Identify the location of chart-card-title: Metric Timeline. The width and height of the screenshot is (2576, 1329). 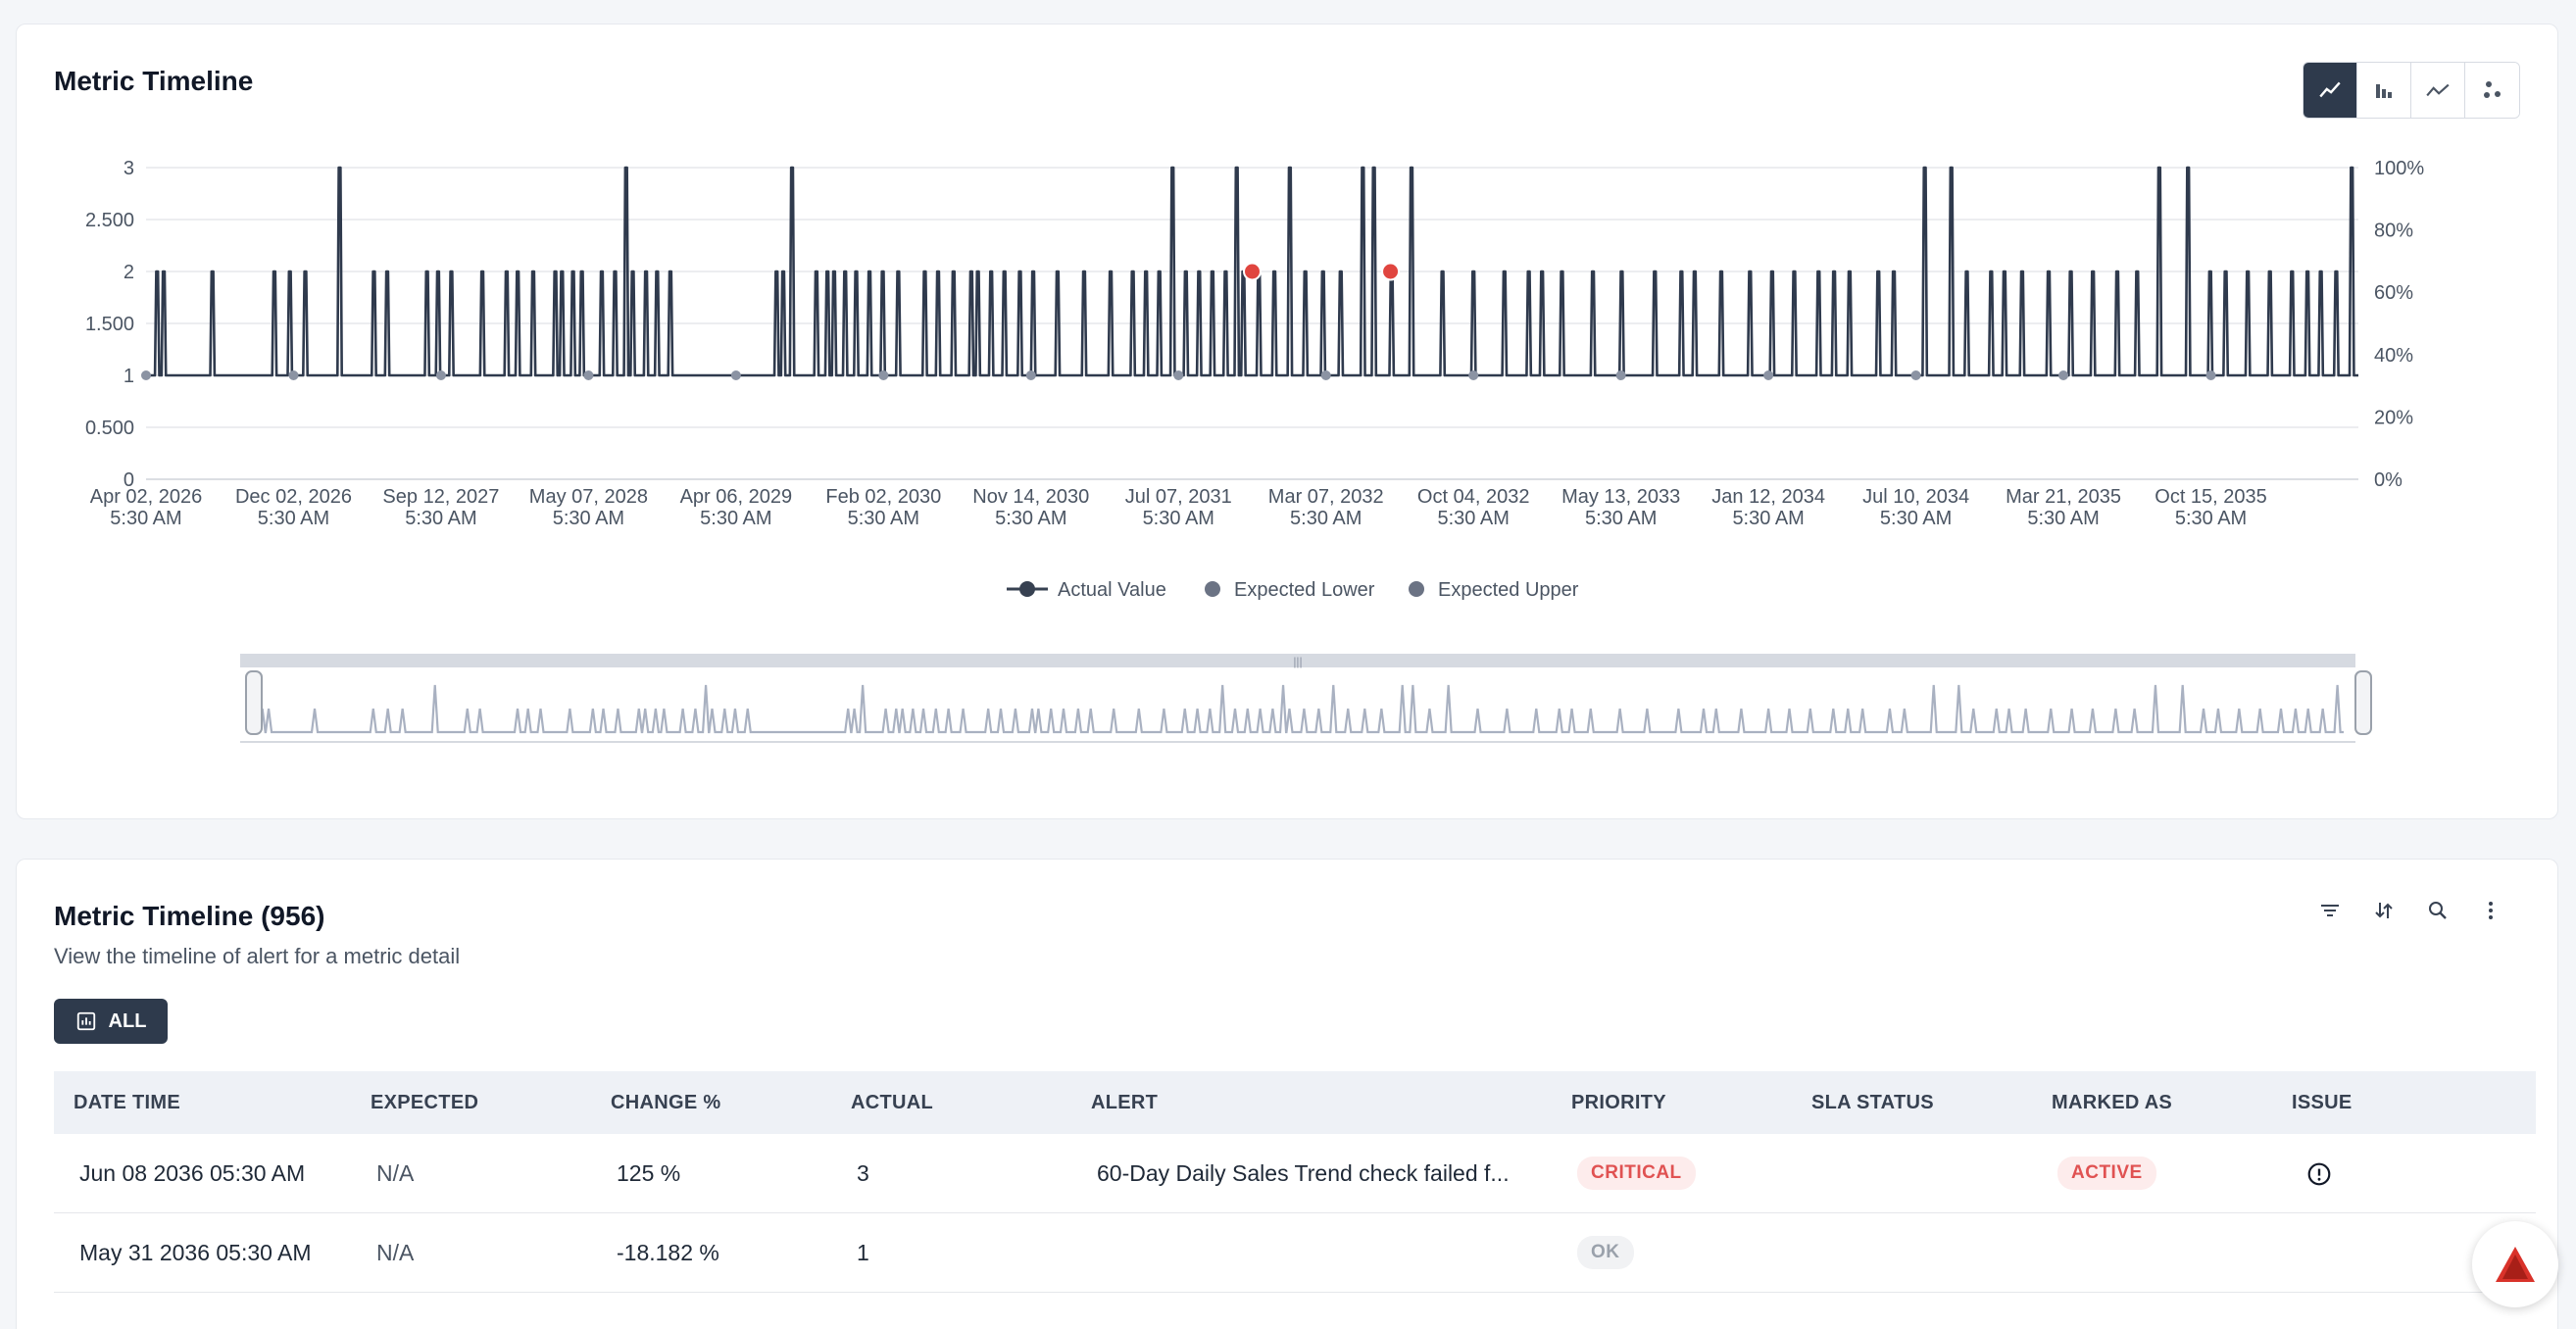
(154, 81).